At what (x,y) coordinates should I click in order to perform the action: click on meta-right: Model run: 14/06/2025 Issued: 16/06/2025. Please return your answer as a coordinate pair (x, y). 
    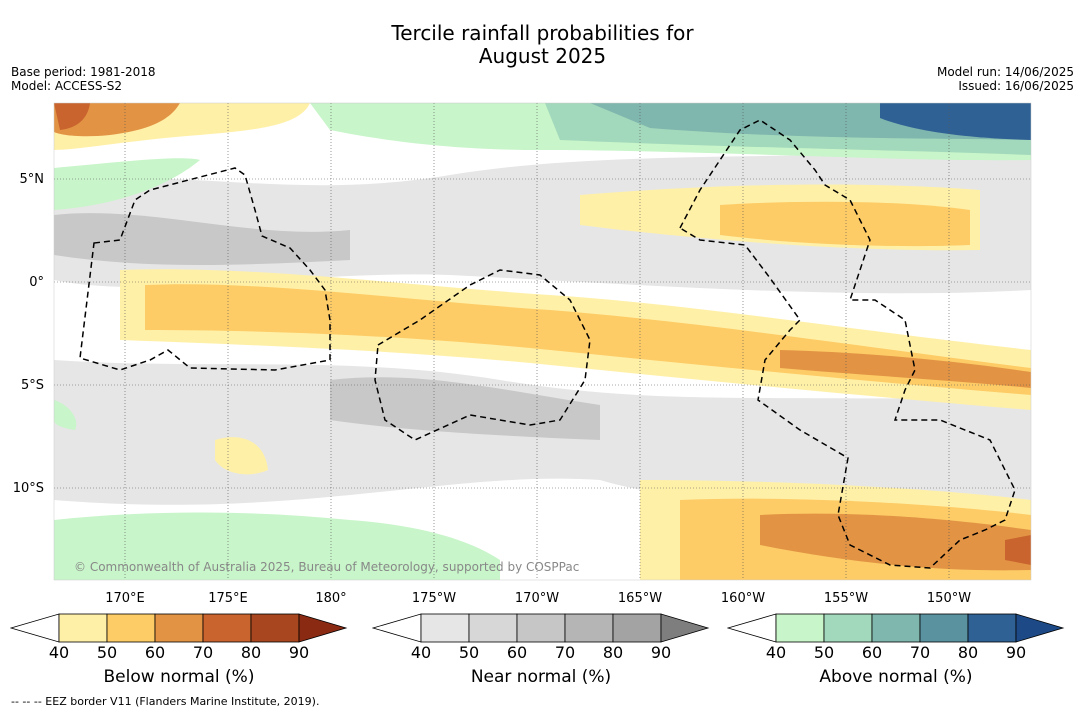
    Looking at the image, I should click on (1005, 79).